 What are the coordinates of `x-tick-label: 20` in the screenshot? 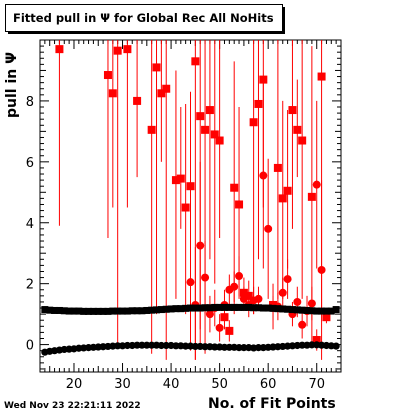 It's located at (74, 384).